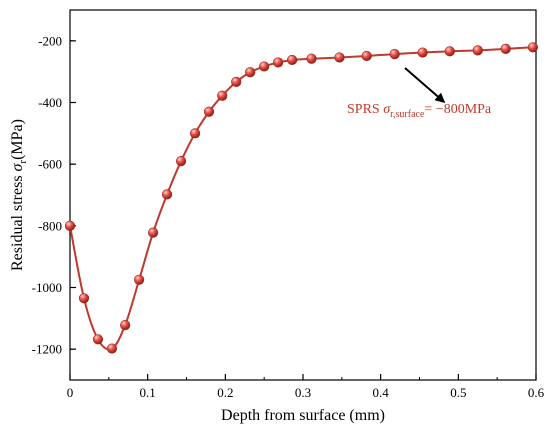 Image resolution: width=550 pixels, height=430 pixels. Describe the element at coordinates (303, 415) in the screenshot. I see `x-axis-label: Depth from surface (mm)` at that location.